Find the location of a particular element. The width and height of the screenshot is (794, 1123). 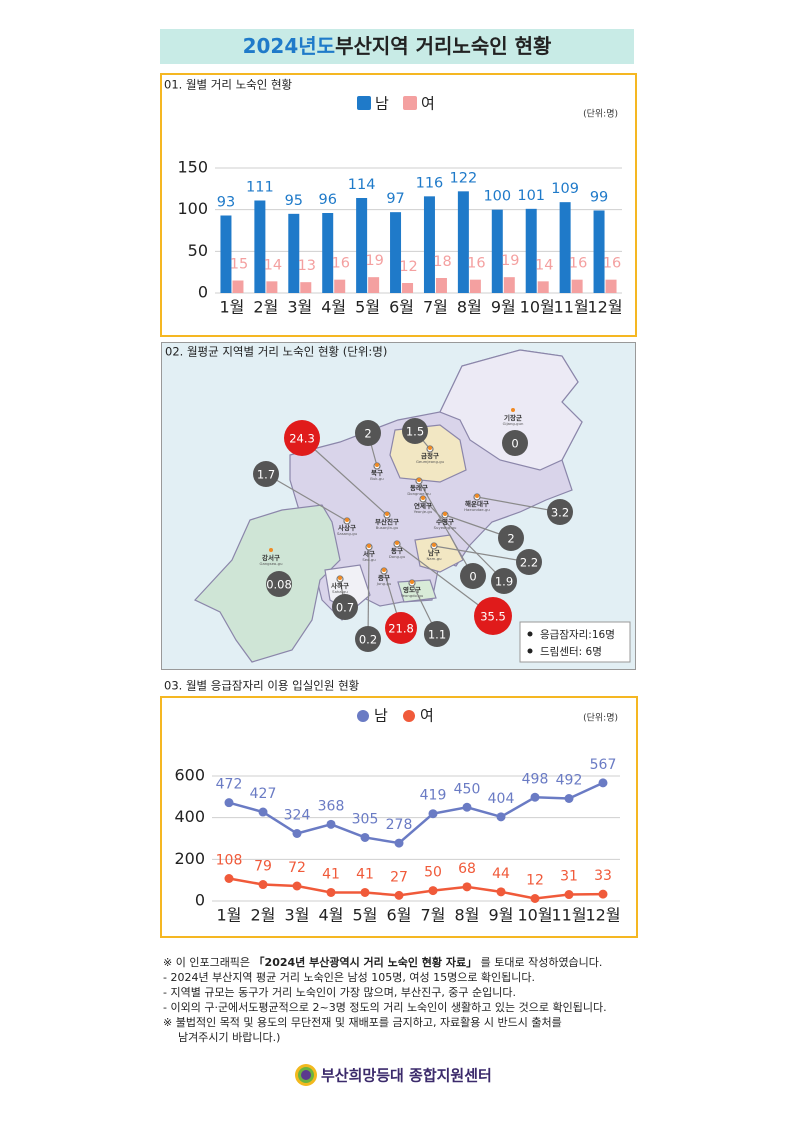

unit-label: (단위:명) is located at coordinates (600, 114).